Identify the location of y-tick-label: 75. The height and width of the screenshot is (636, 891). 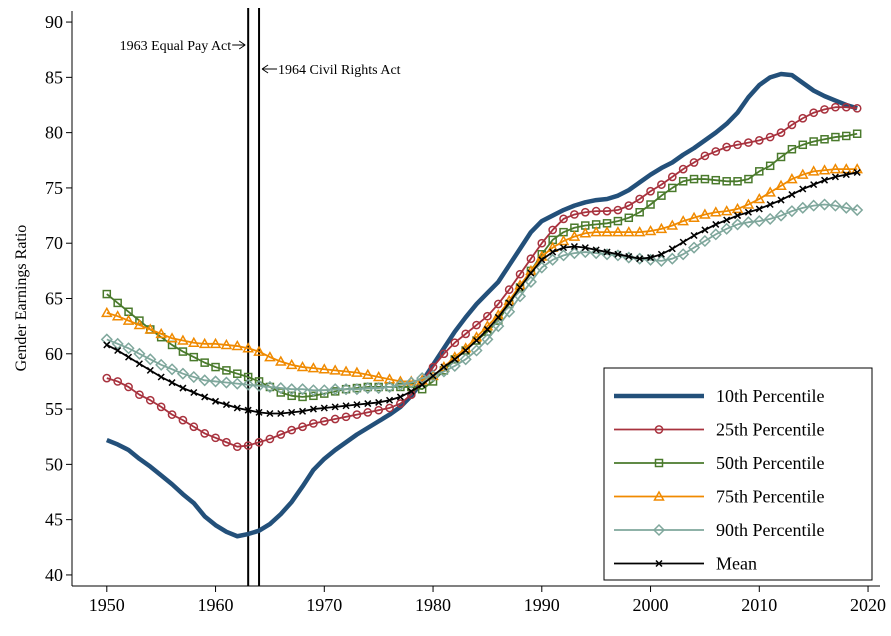
(54, 188).